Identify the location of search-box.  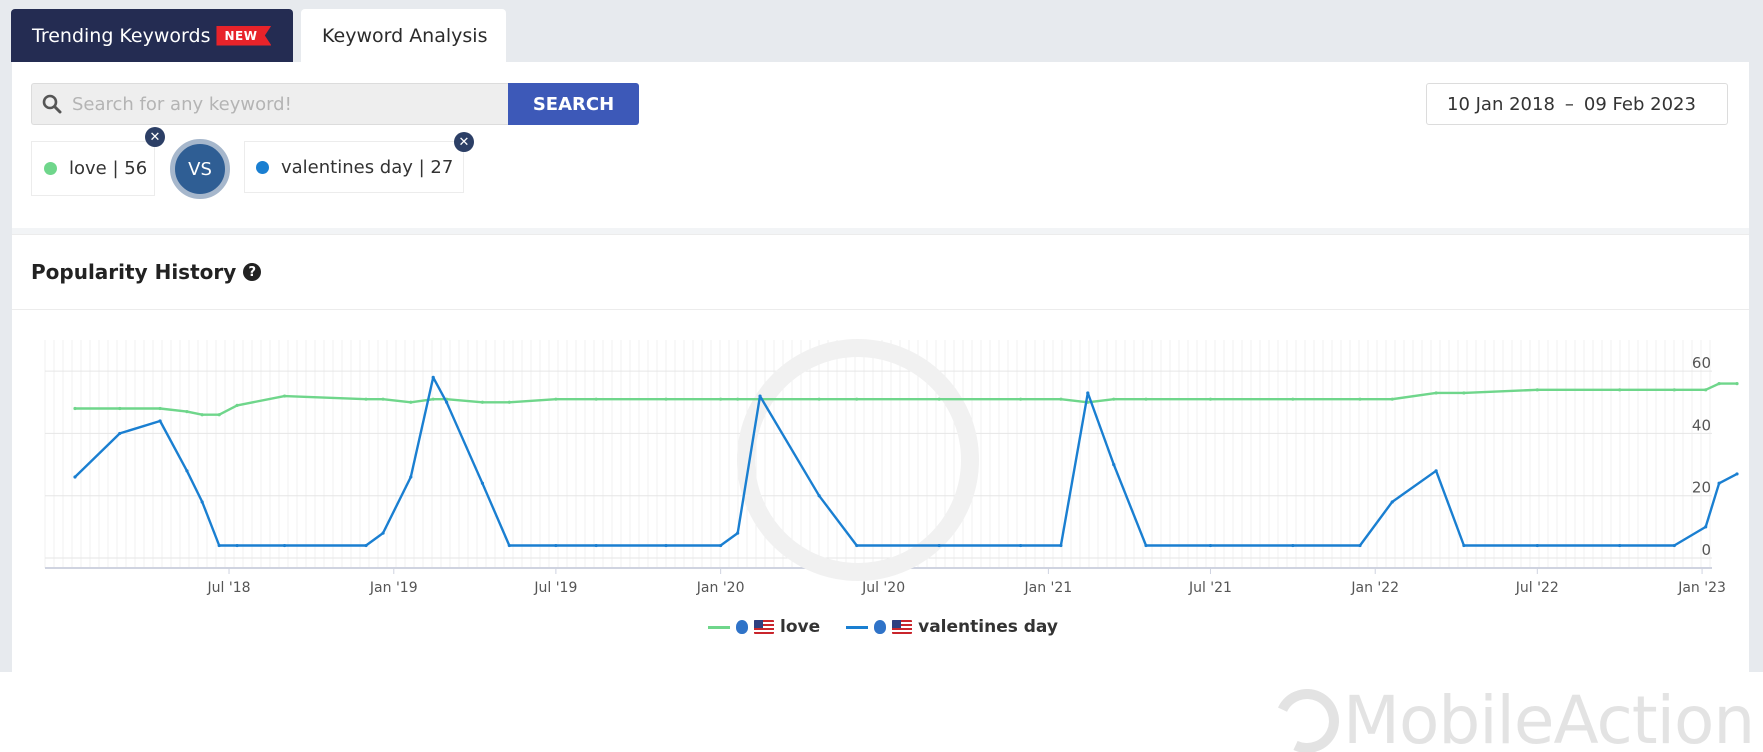
(270, 104).